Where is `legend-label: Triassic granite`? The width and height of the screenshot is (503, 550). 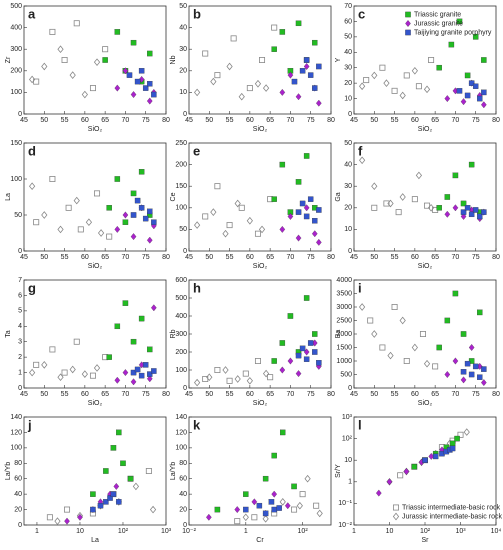 legend-label: Triassic granite is located at coordinates (437, 14).